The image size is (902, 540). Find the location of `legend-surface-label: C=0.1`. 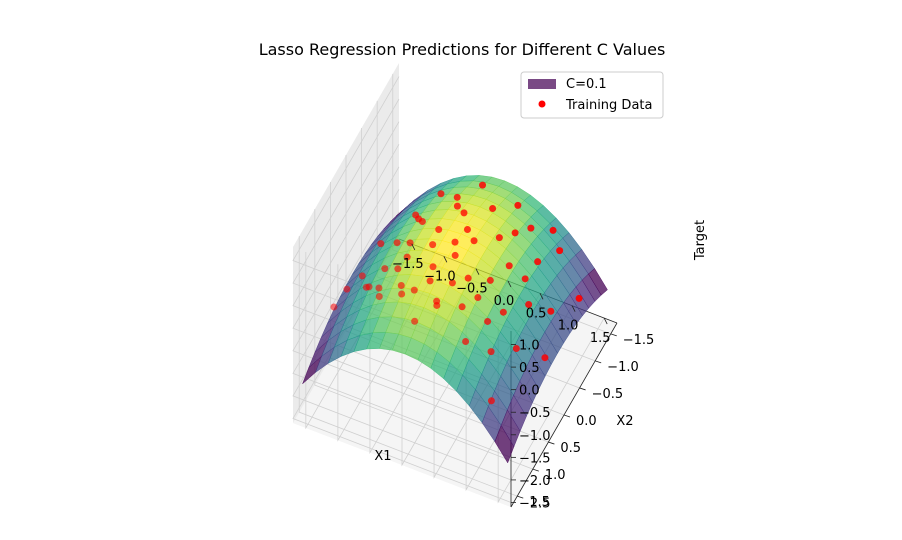

legend-surface-label: C=0.1 is located at coordinates (586, 84).